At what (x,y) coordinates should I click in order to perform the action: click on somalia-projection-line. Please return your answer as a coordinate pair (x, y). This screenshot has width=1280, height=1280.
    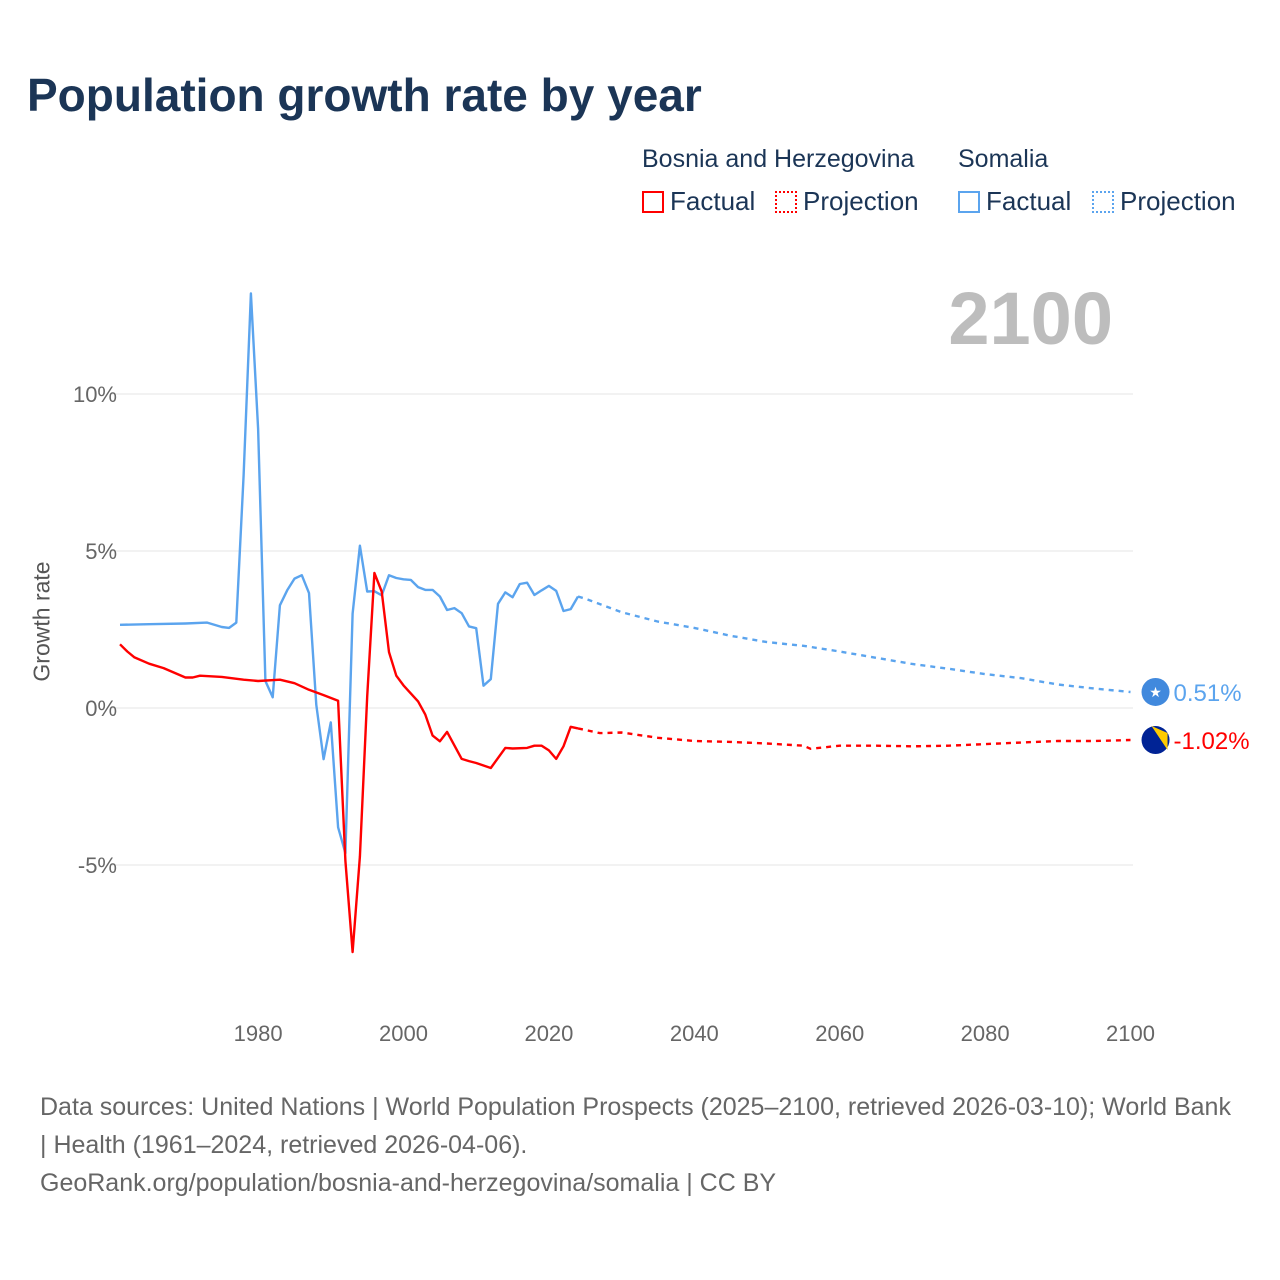
    Looking at the image, I should click on (854, 644).